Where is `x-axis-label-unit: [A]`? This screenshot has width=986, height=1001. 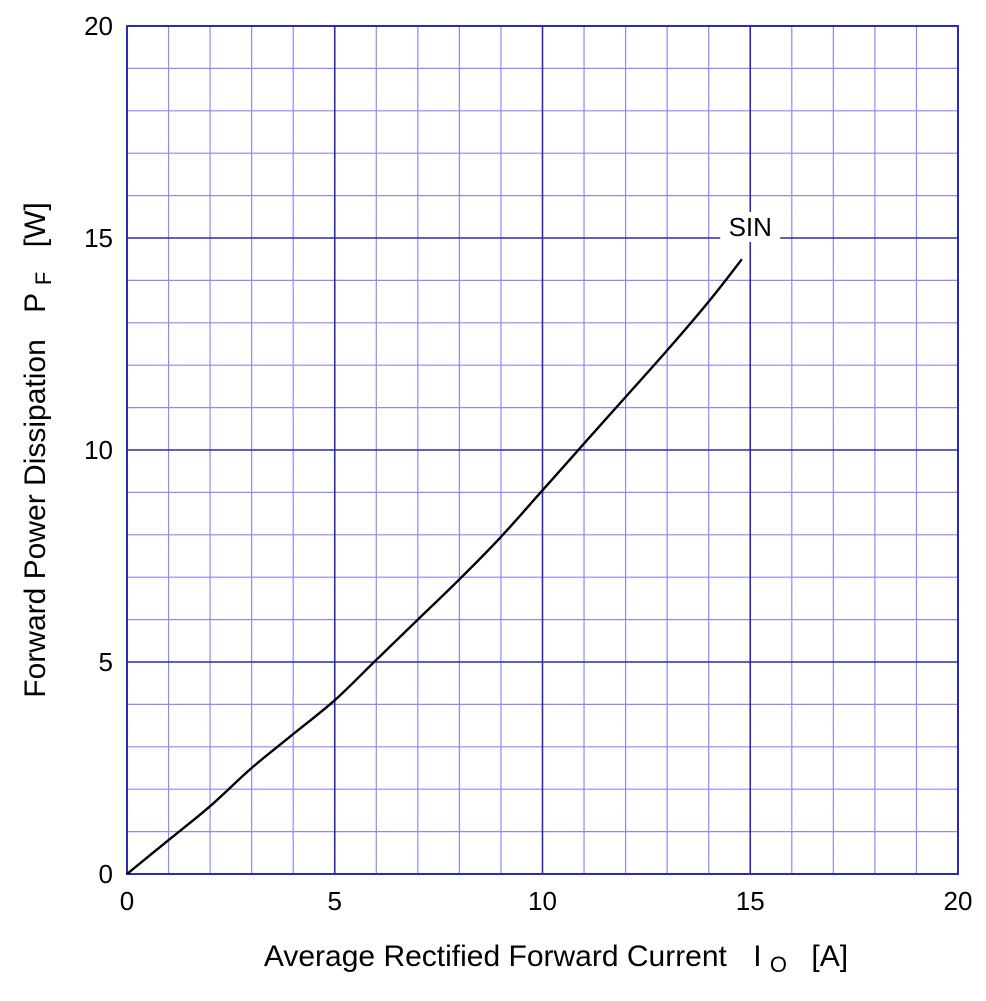 x-axis-label-unit: [A] is located at coordinates (829, 956).